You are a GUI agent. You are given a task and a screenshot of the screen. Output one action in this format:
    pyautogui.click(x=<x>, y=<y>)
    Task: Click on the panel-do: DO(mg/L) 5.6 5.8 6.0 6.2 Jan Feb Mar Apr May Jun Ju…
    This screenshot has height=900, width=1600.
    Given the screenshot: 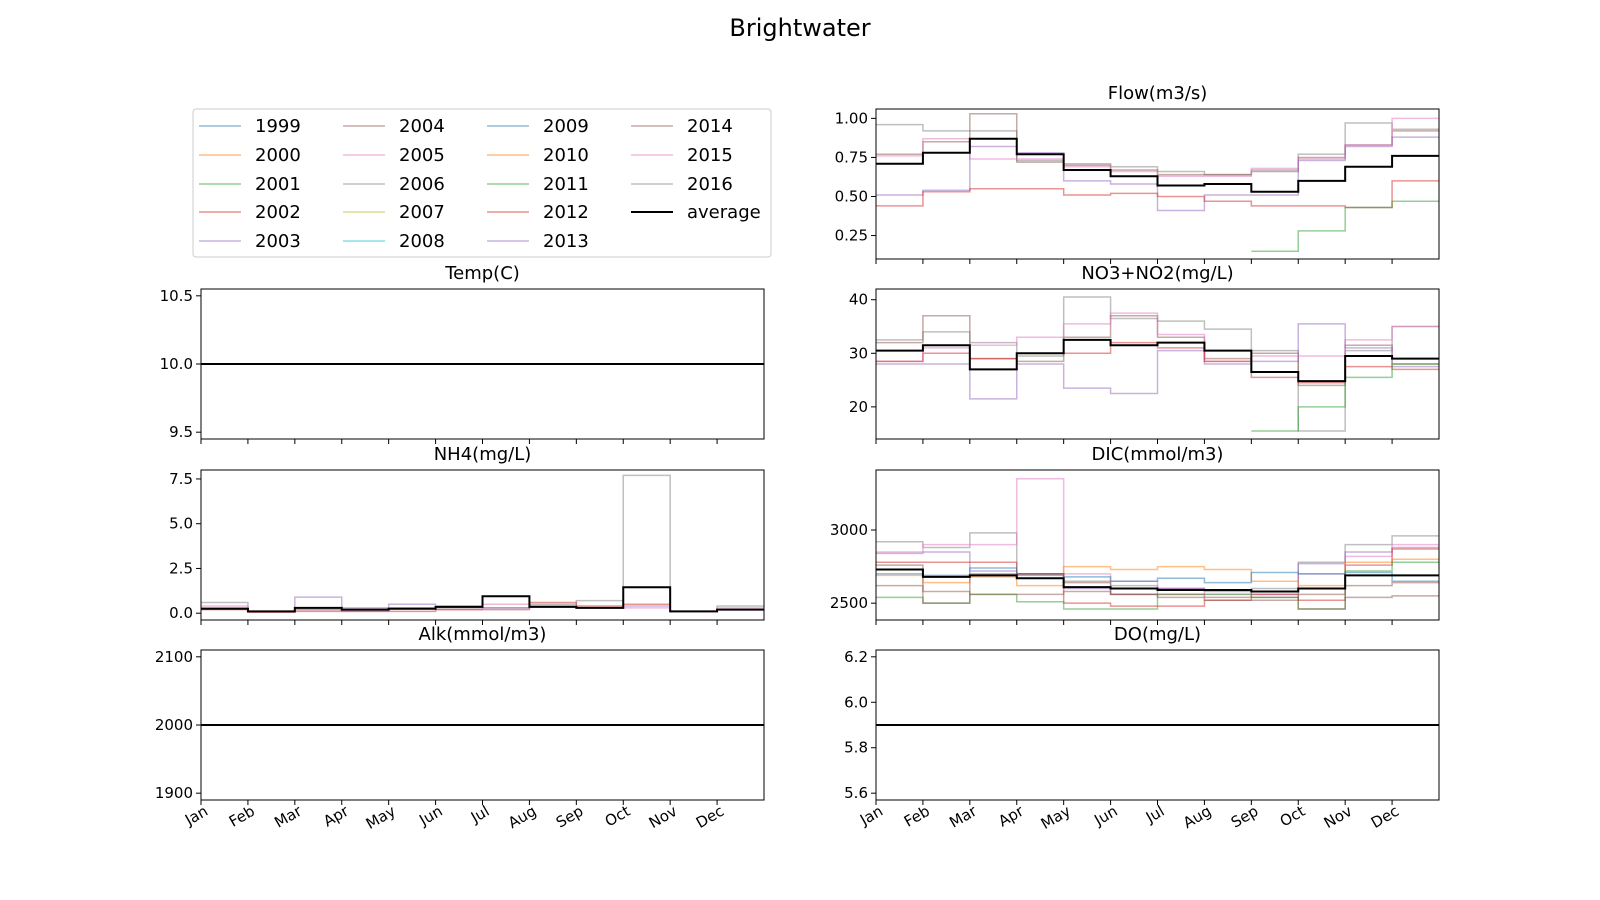 What is the action you would take?
    pyautogui.click(x=1142, y=728)
    